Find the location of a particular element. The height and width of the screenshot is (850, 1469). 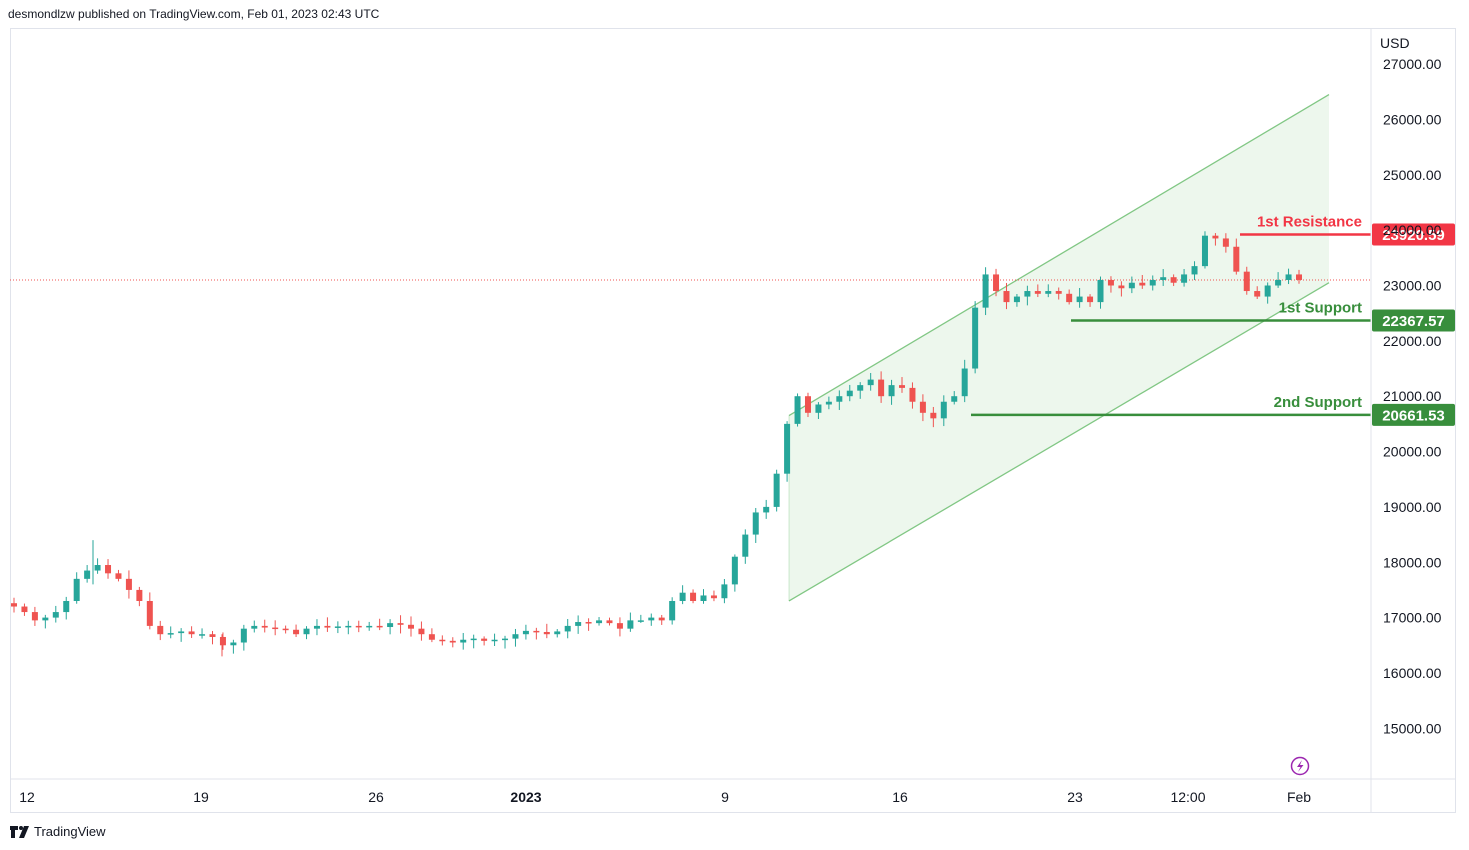

y-tick-label: 24000.00 is located at coordinates (1412, 230).